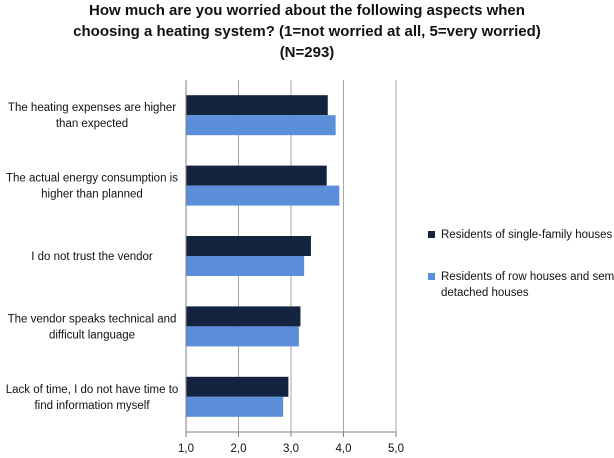  Describe the element at coordinates (344, 449) in the screenshot. I see `x-tick-label: 4,0` at that location.